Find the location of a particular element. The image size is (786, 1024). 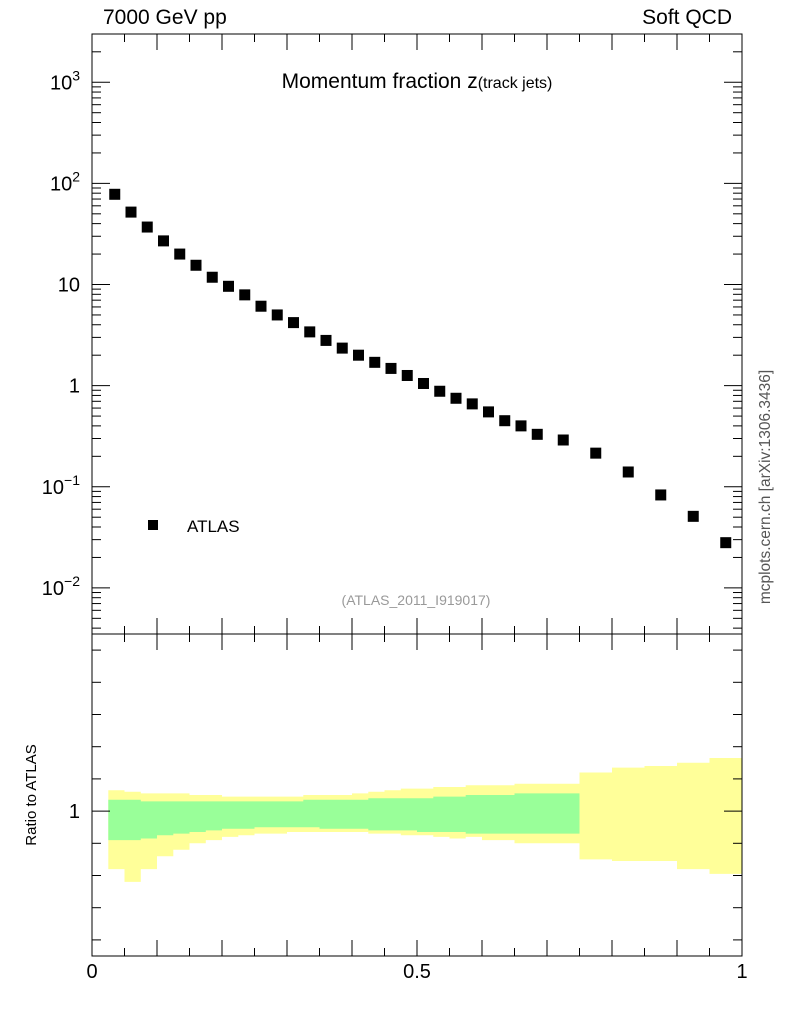

ratio-y-tick-label: 1 is located at coordinates (74, 812).